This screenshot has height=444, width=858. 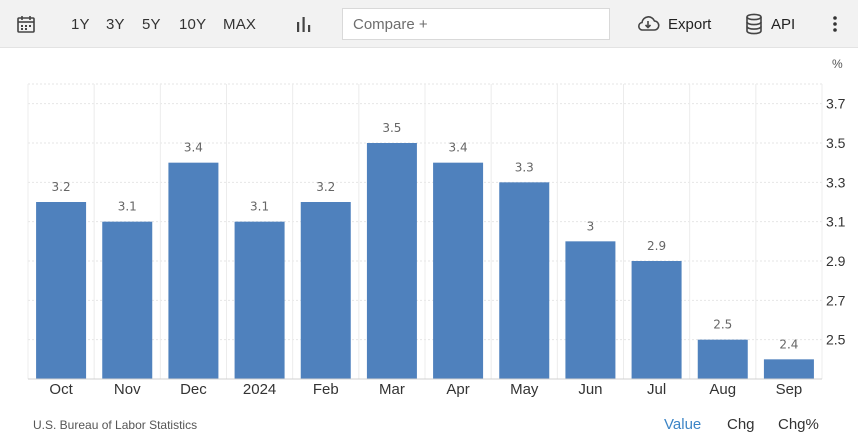 What do you see at coordinates (240, 24) in the screenshot?
I see `range-max-button: MAX` at bounding box center [240, 24].